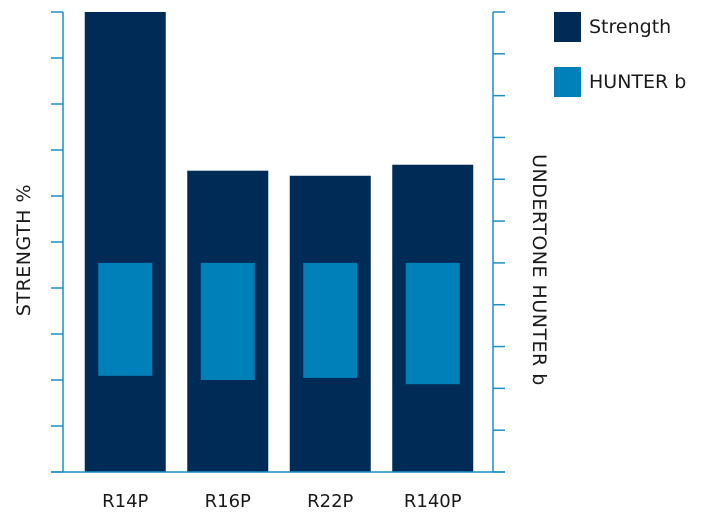  Describe the element at coordinates (433, 501) in the screenshot. I see `x-tick-label-r140p: R140P` at that location.